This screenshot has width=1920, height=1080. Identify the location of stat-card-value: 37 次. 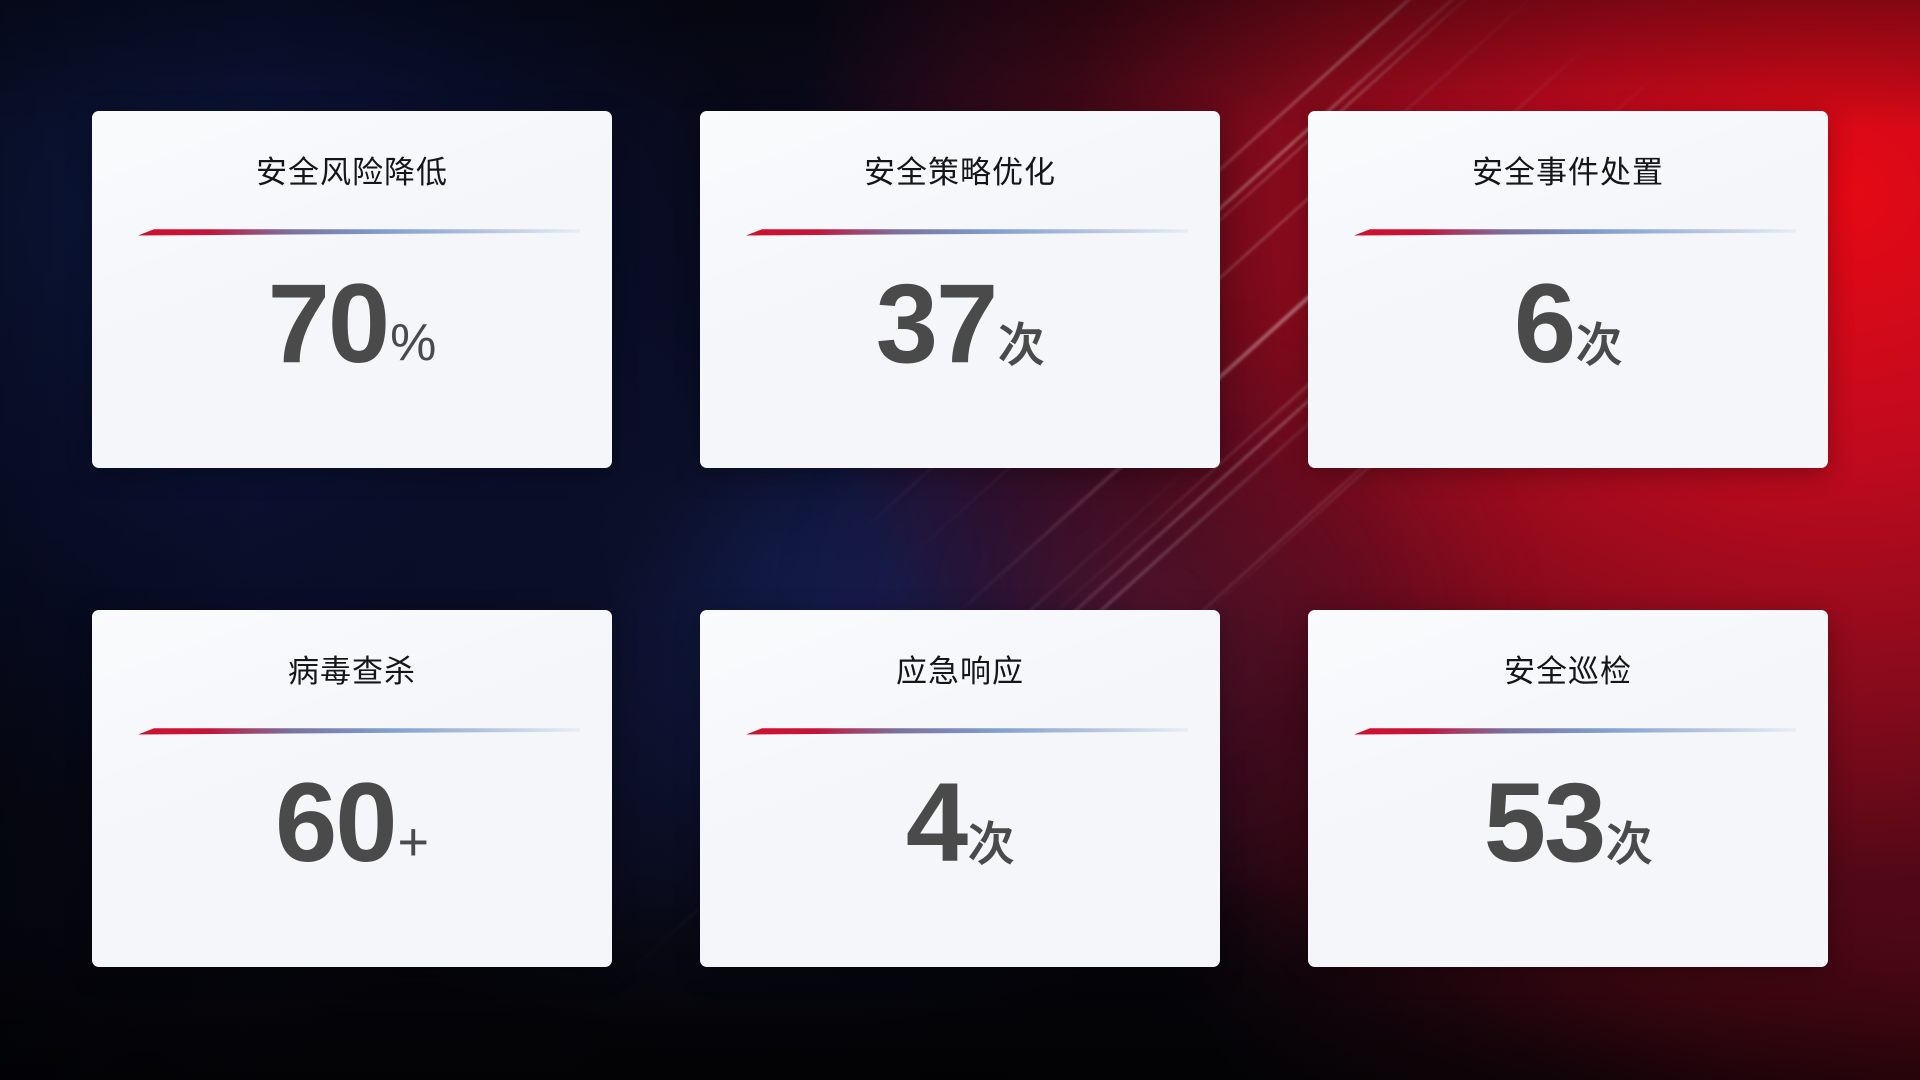
(960, 323).